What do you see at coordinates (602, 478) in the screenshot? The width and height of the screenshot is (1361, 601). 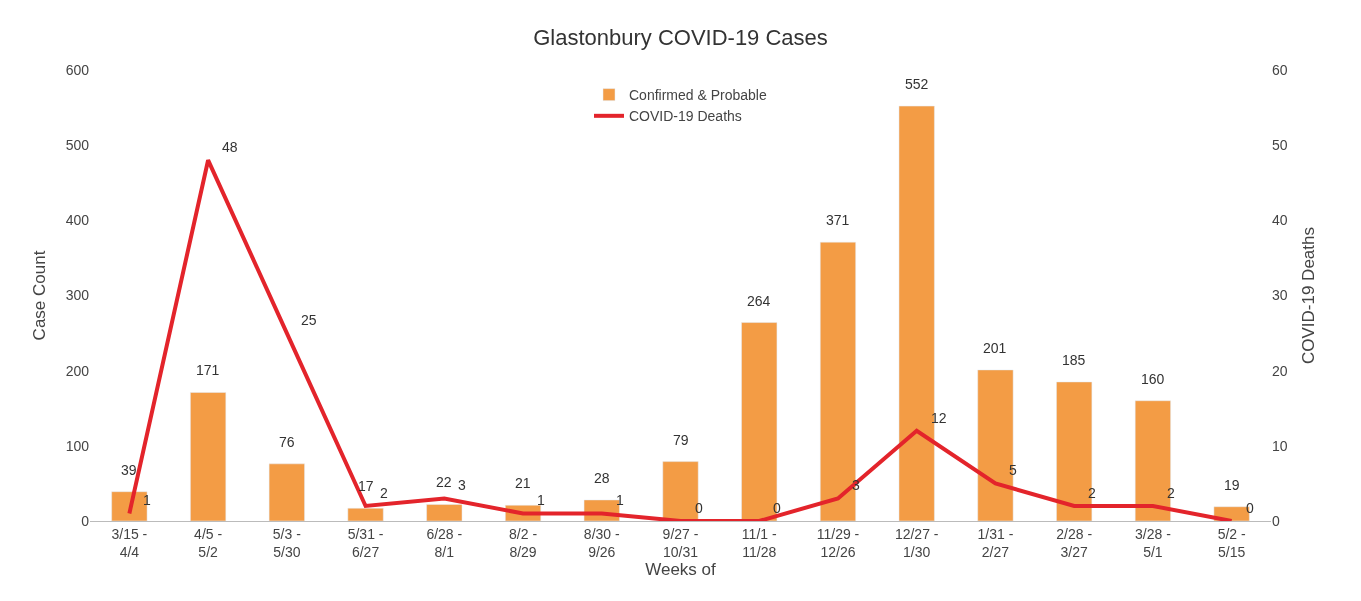 I see `data-label: 28` at bounding box center [602, 478].